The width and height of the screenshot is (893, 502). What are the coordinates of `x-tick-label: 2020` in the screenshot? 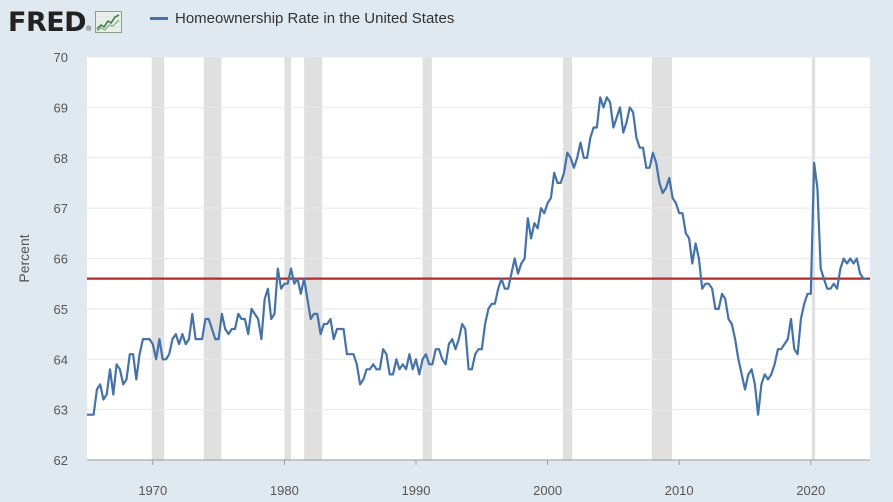 It's located at (810, 490).